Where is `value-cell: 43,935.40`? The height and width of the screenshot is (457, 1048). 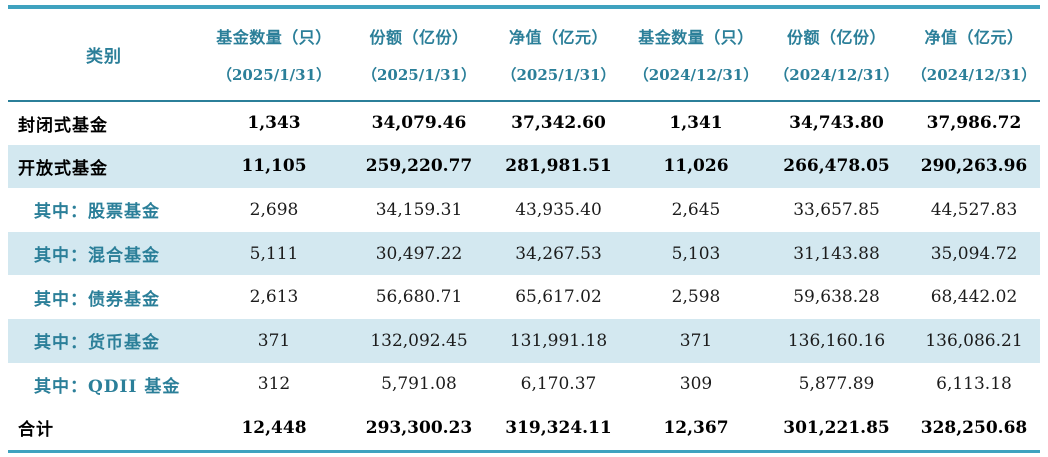
value-cell: 43,935.40 is located at coordinates (558, 209).